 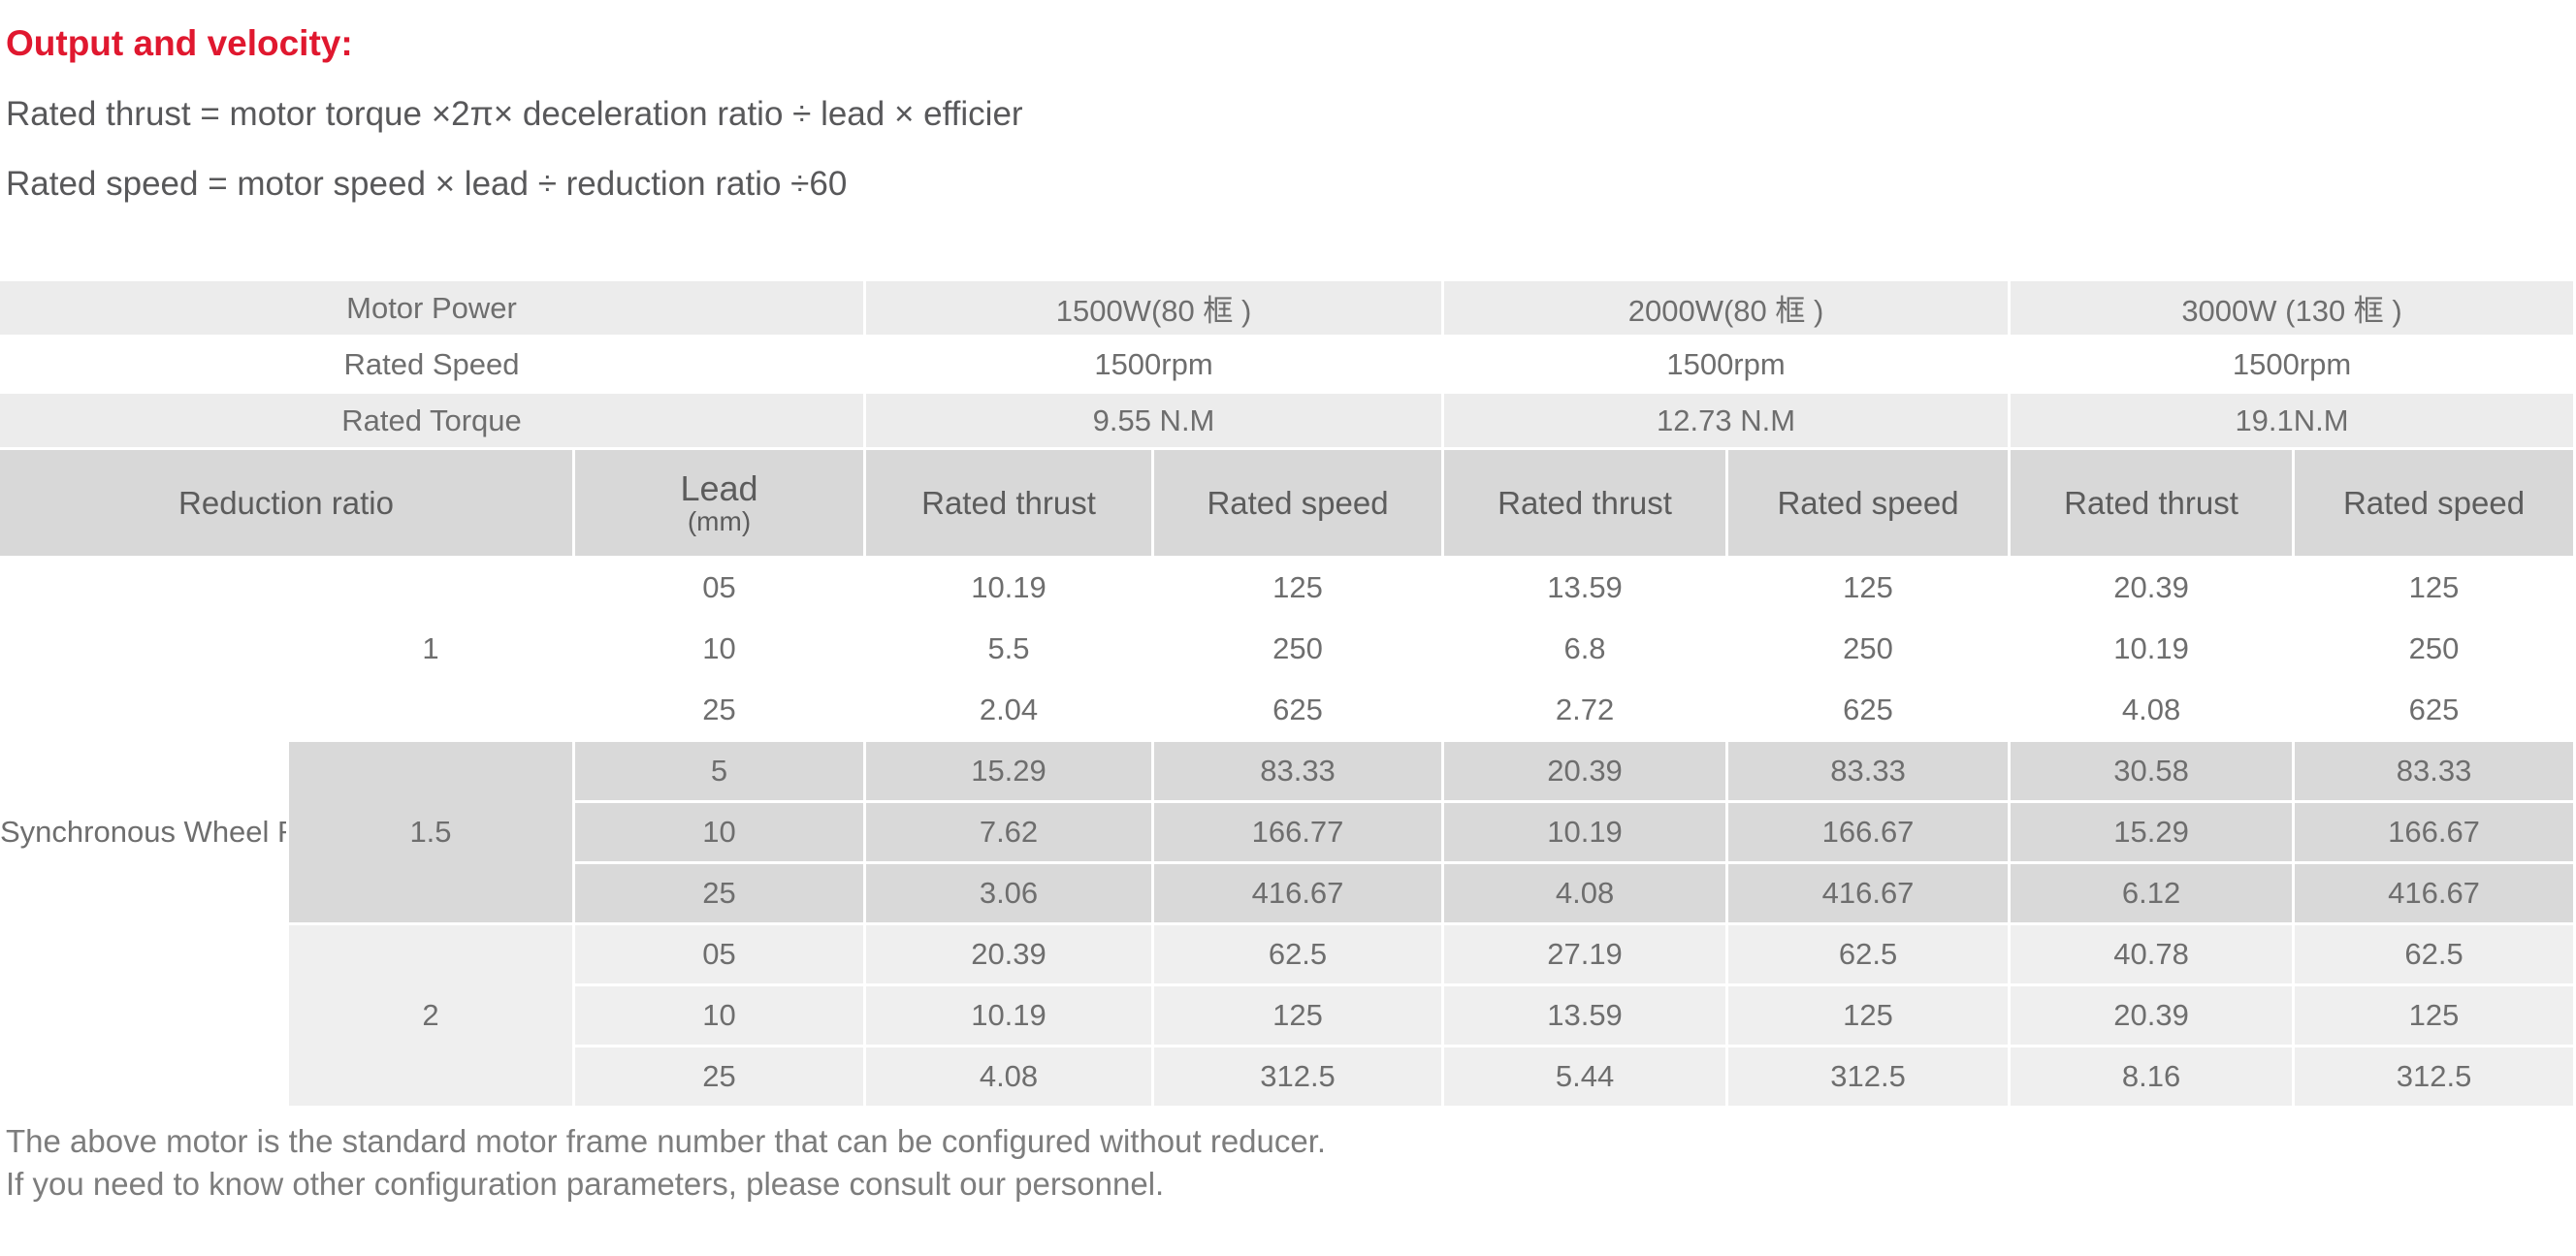 I want to click on header-rated-thrust-3: Rated thrust, so click(x=2153, y=504).